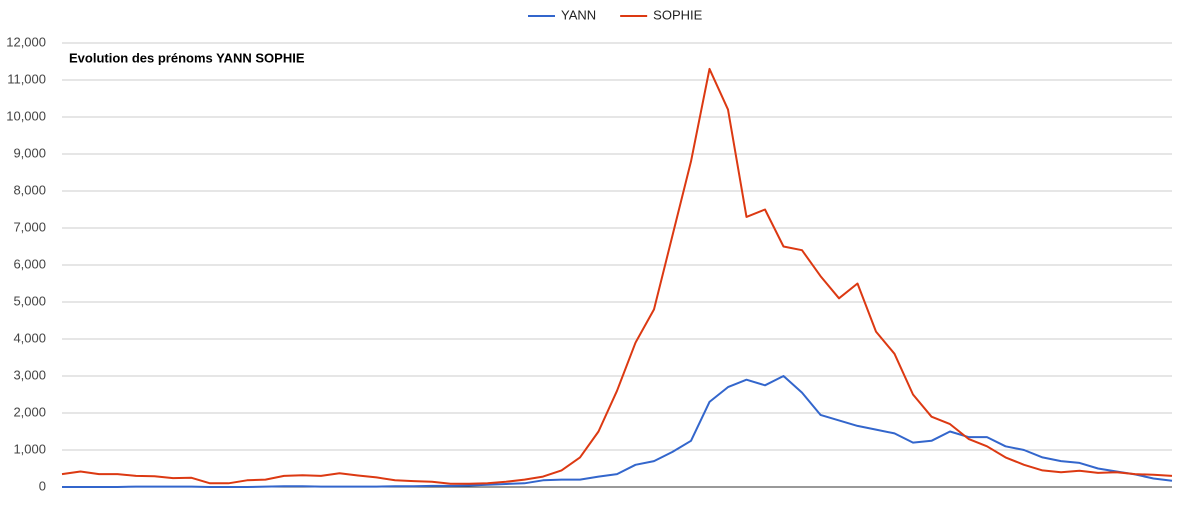 Image resolution: width=1200 pixels, height=513 pixels. What do you see at coordinates (29, 263) in the screenshot?
I see `y-tick-label: 6,000` at bounding box center [29, 263].